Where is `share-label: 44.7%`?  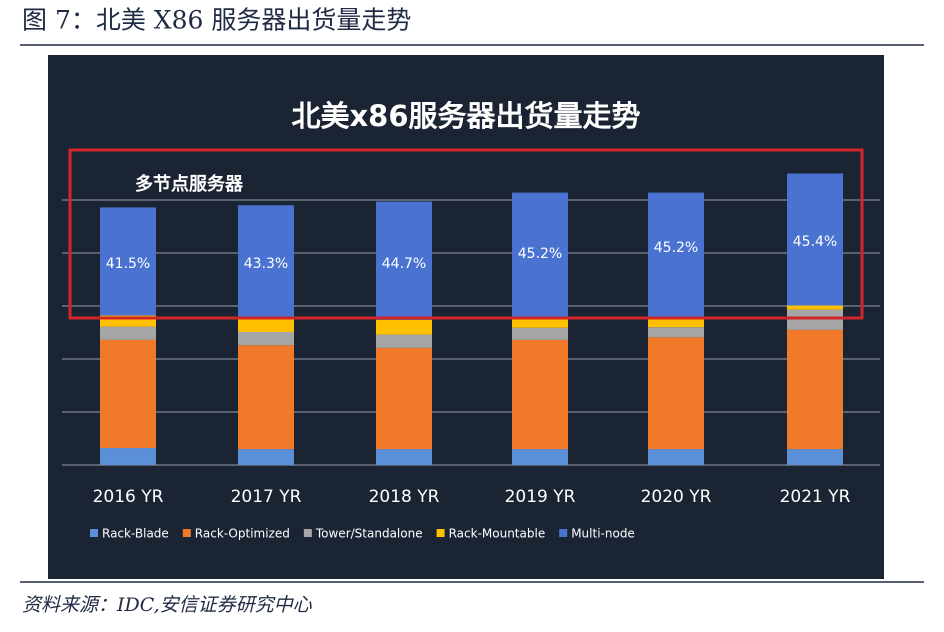
share-label: 44.7% is located at coordinates (404, 264).